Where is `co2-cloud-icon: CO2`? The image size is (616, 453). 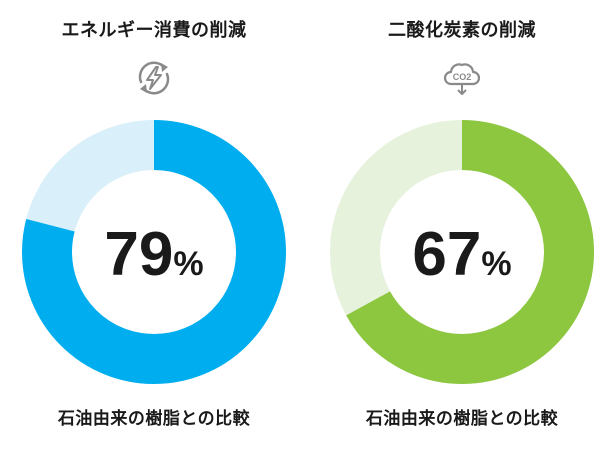 co2-cloud-icon: CO2 is located at coordinates (462, 78).